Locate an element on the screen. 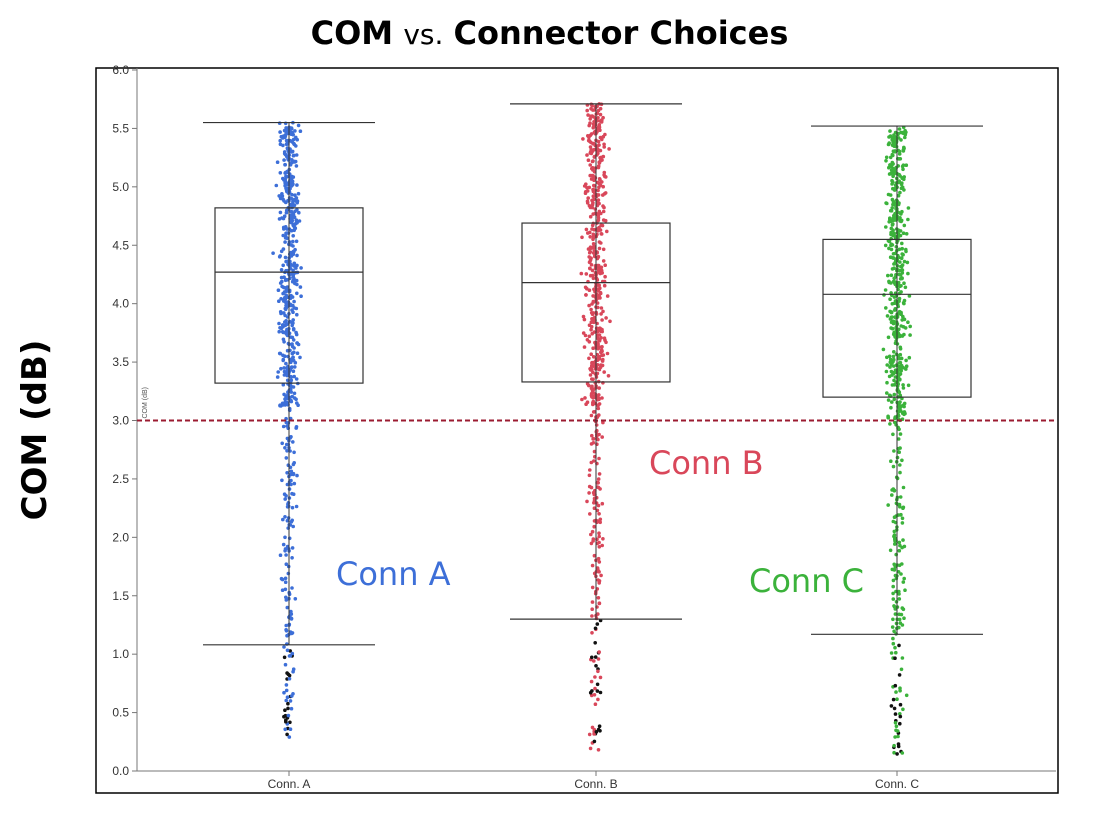 This screenshot has height=823, width=1099. box-conn-a is located at coordinates (289, 295).